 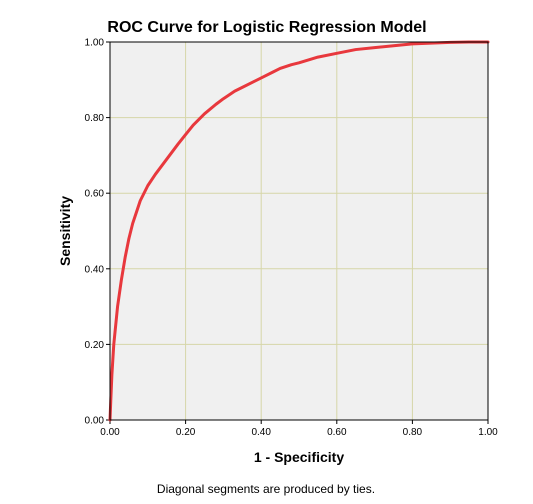 I want to click on x-tick-label: 1.00, so click(x=488, y=432).